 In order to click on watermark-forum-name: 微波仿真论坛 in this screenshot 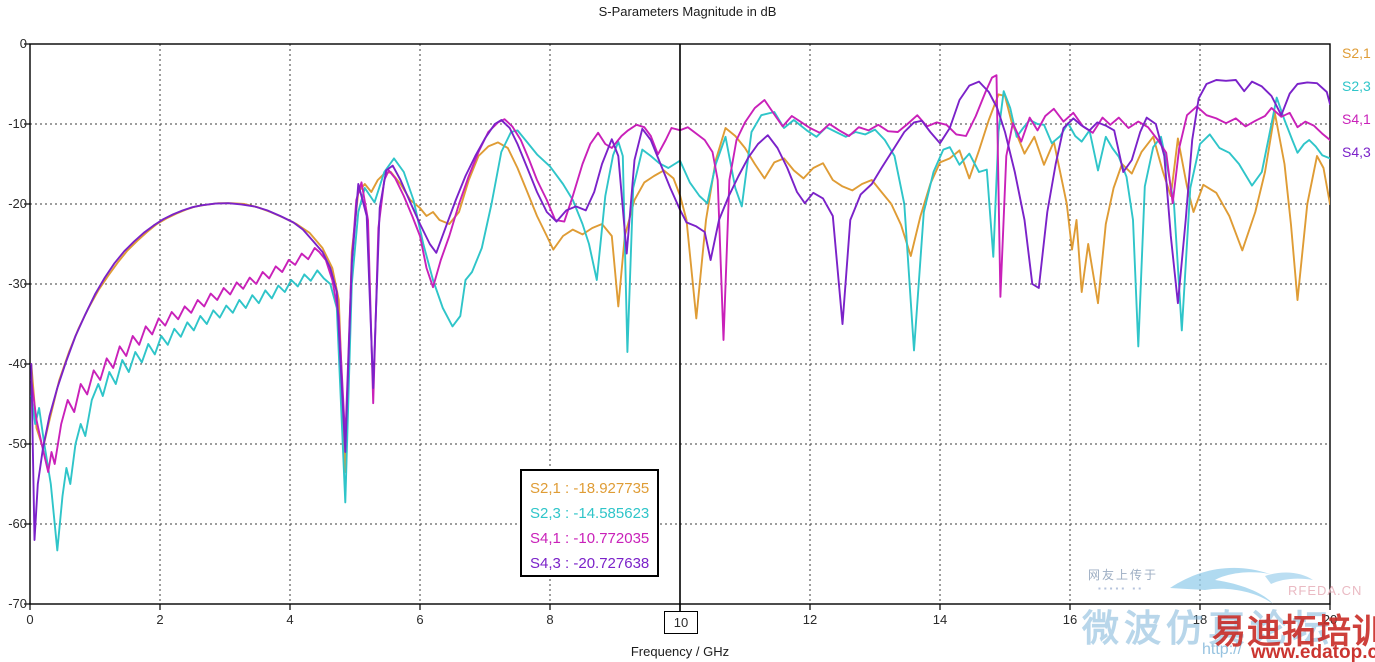, I will do `click(1208, 628)`.